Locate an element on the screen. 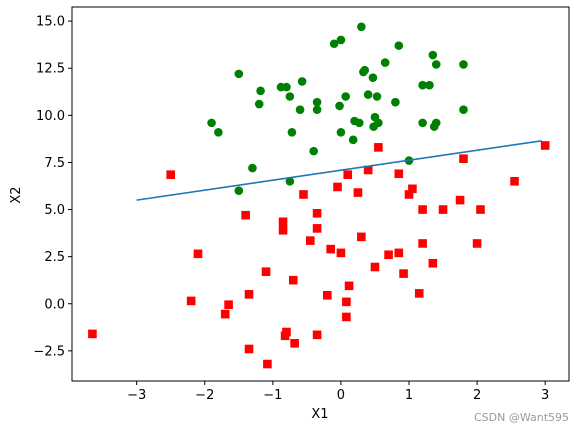 This screenshot has width=578, height=432. x-tick-label: 3 is located at coordinates (545, 395).